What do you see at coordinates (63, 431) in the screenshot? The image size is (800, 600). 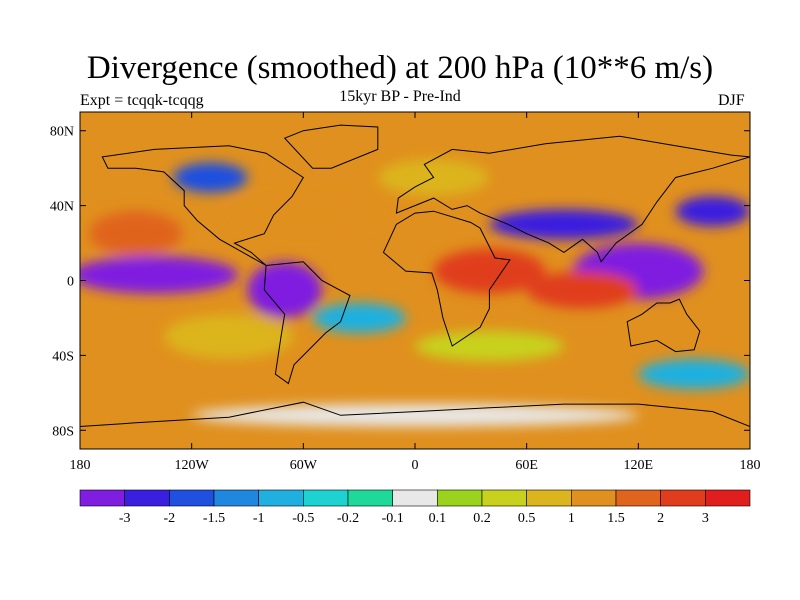 I see `lat-tick-label: 80S` at bounding box center [63, 431].